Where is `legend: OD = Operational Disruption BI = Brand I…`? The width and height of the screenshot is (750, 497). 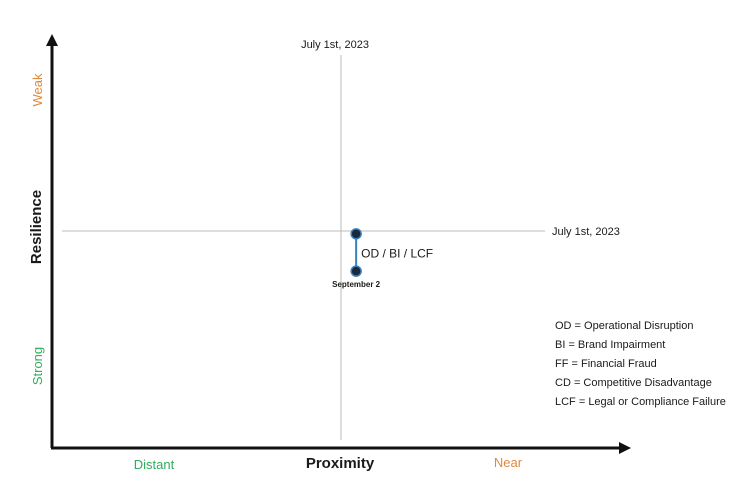 legend: OD = Operational Disruption BI = Brand I… is located at coordinates (640, 364).